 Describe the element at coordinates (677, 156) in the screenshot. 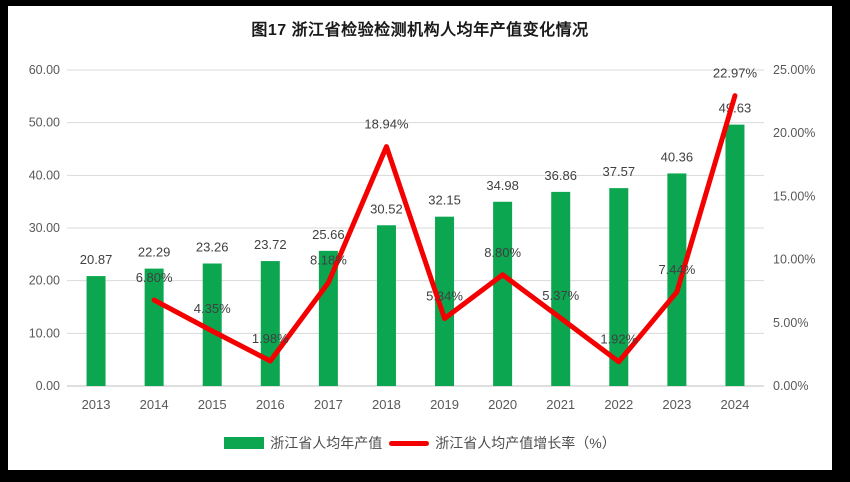

I see `svg-text: 40.36` at that location.